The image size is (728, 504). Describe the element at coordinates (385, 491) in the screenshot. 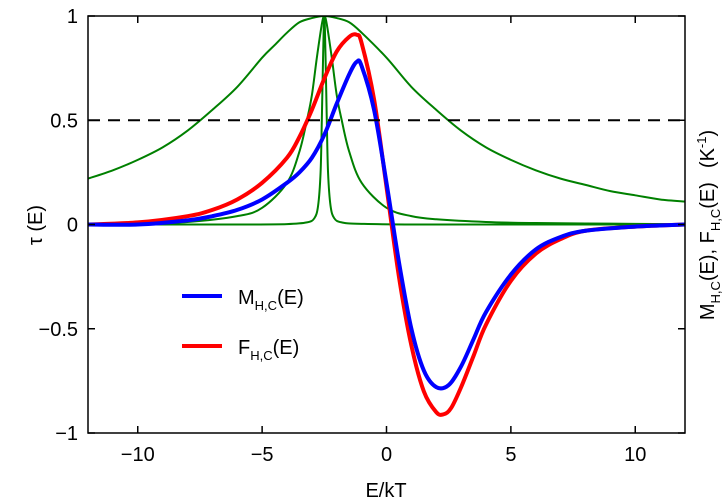

I see `x-axis-label: E/kT` at that location.